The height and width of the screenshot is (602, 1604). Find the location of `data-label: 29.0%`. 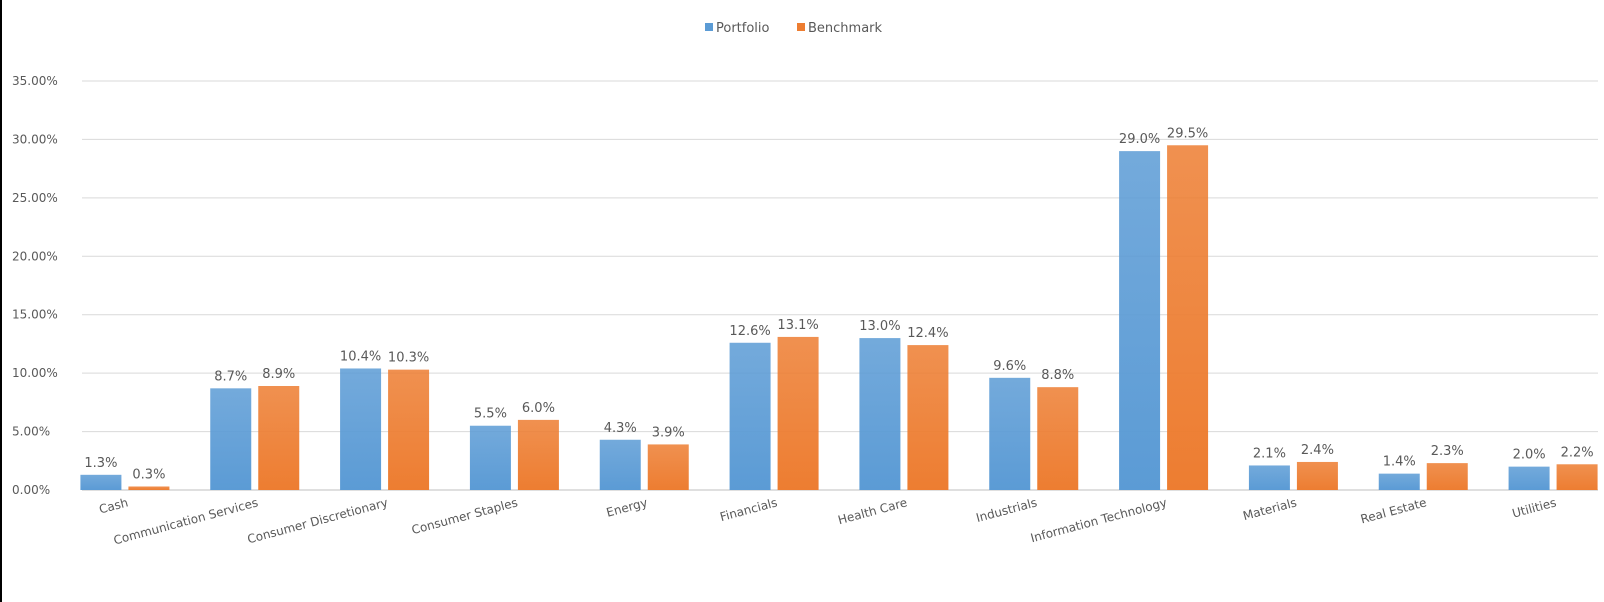

data-label: 29.0% is located at coordinates (1139, 139).